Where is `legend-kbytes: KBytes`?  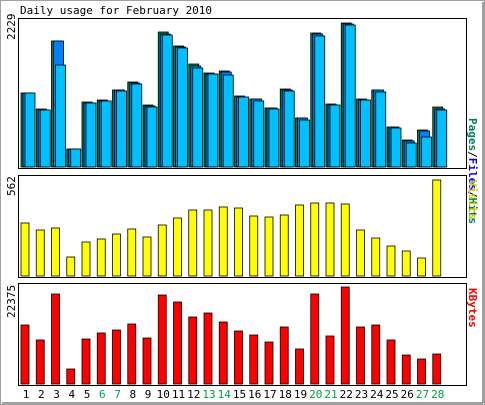
legend-kbytes: KBytes is located at coordinates (472, 308).